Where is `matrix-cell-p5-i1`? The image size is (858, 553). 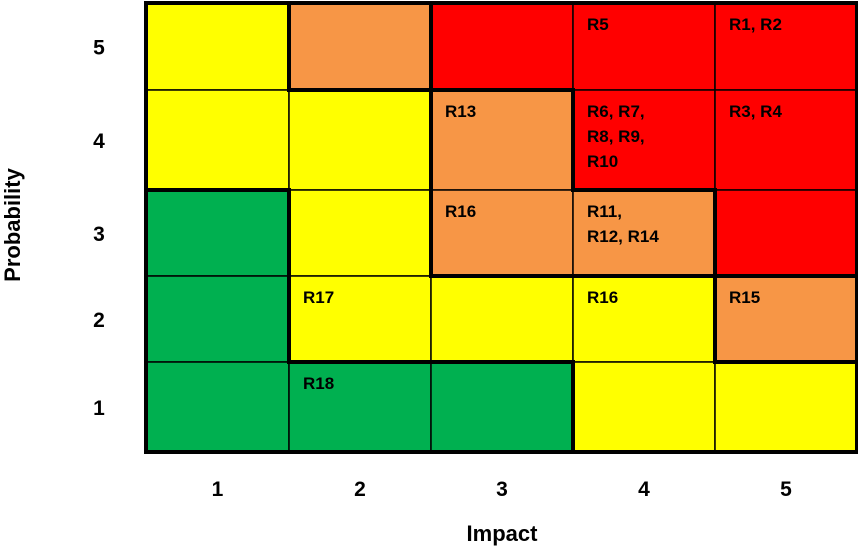 matrix-cell-p5-i1 is located at coordinates (217, 46).